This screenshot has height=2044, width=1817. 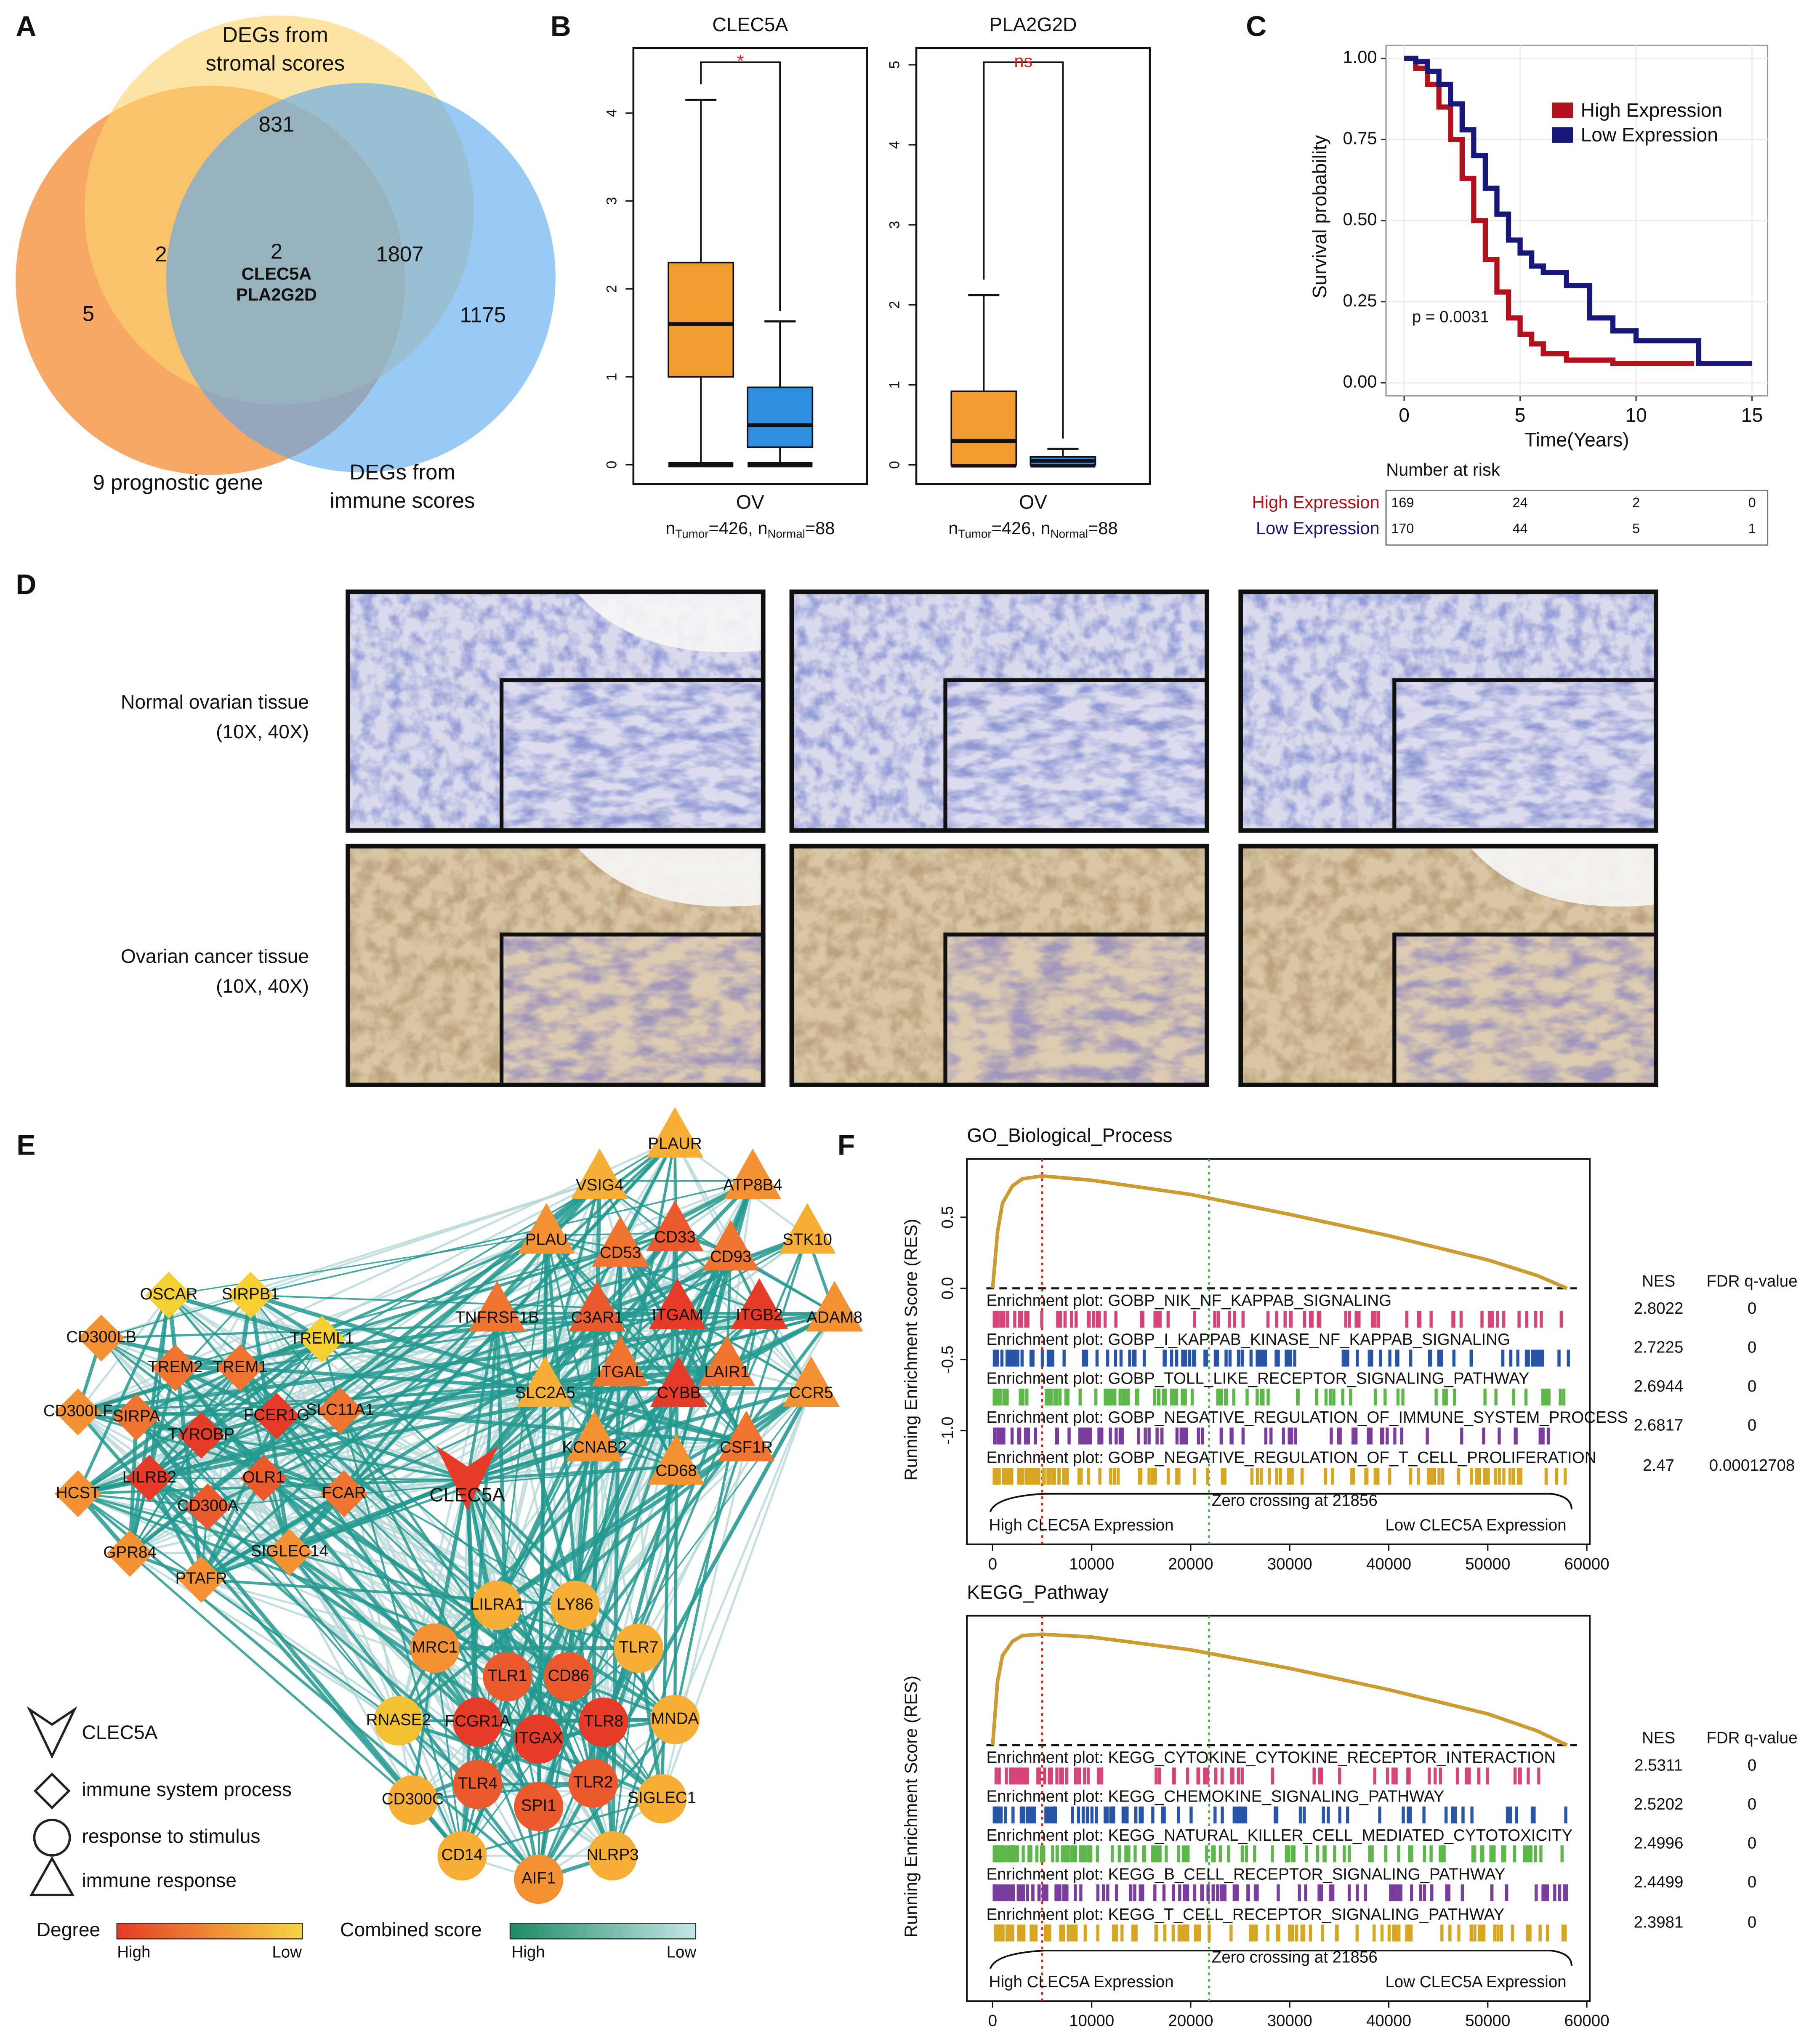 What do you see at coordinates (1404, 415) in the screenshot?
I see `x-tick-label: 0` at bounding box center [1404, 415].